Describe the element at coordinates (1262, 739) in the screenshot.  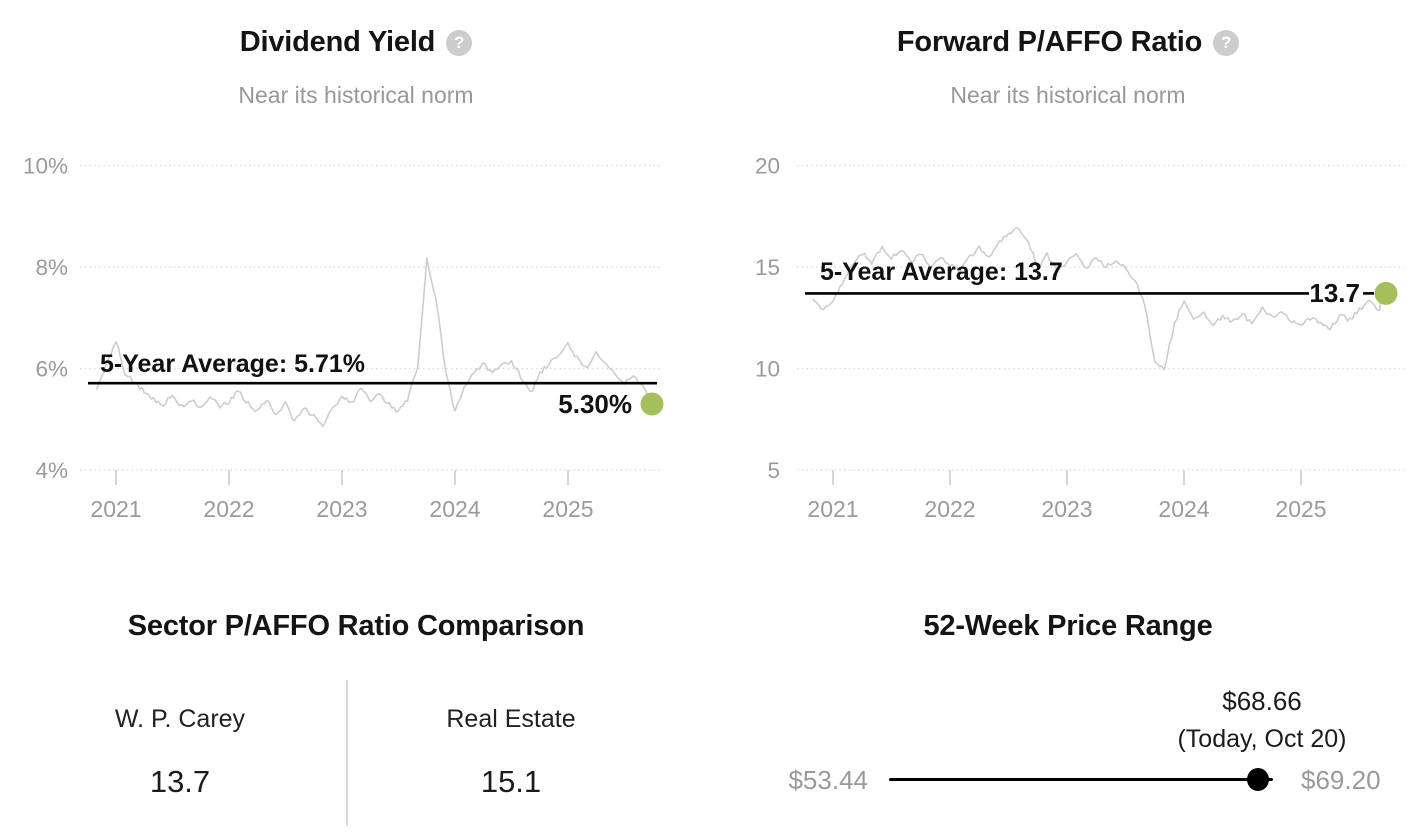
I see `current-price-date: (Today, Oct 20)` at that location.